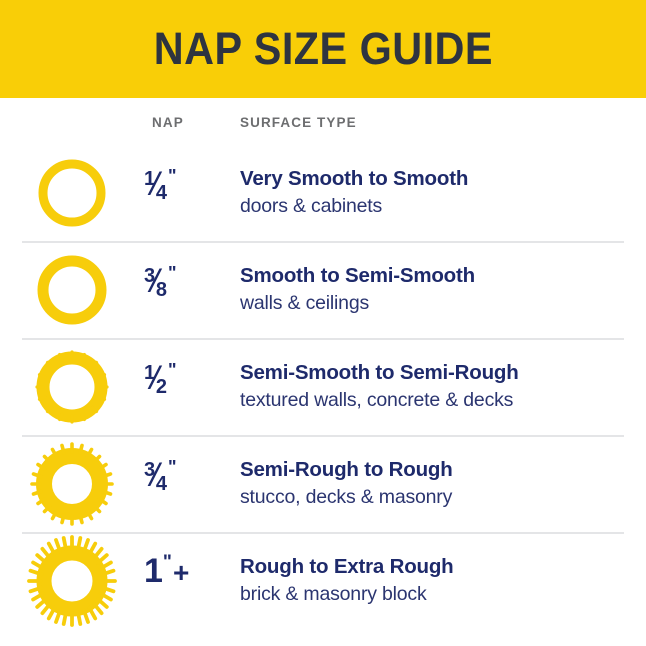 The width and height of the screenshot is (646, 646). I want to click on roller-nap-swatch-semi-rough, so click(70, 387).